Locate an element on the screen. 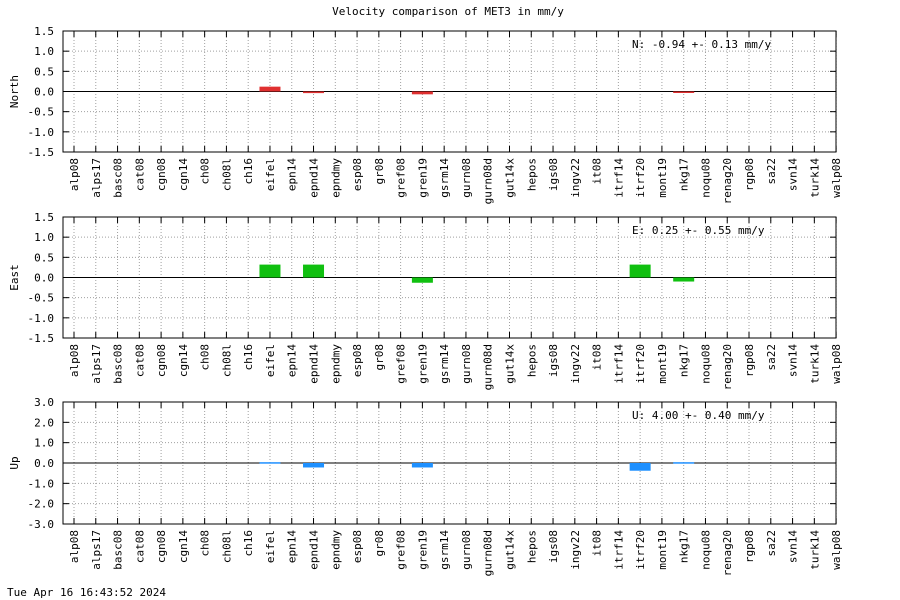 Image resolution: width=900 pixels, height=600 pixels. y-tick-label: -2.0 is located at coordinates (41, 504).